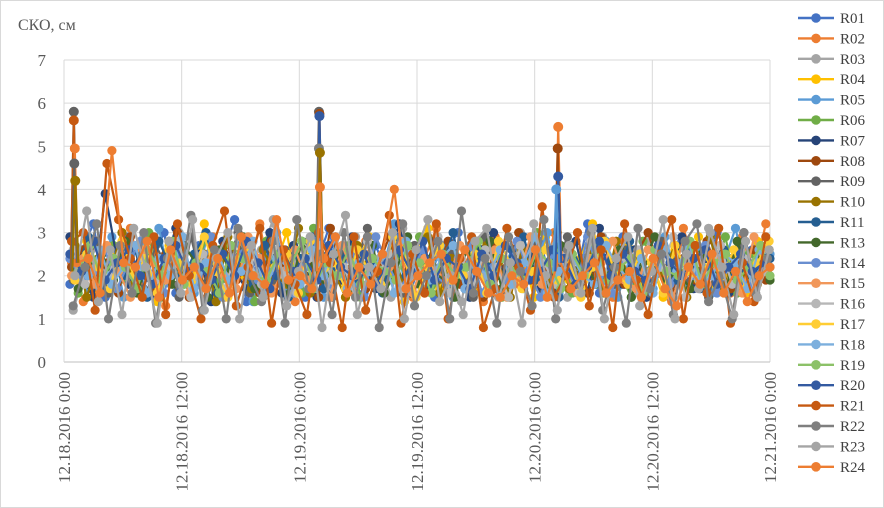  Describe the element at coordinates (852, 39) in the screenshot. I see `legend-label: R02` at that location.